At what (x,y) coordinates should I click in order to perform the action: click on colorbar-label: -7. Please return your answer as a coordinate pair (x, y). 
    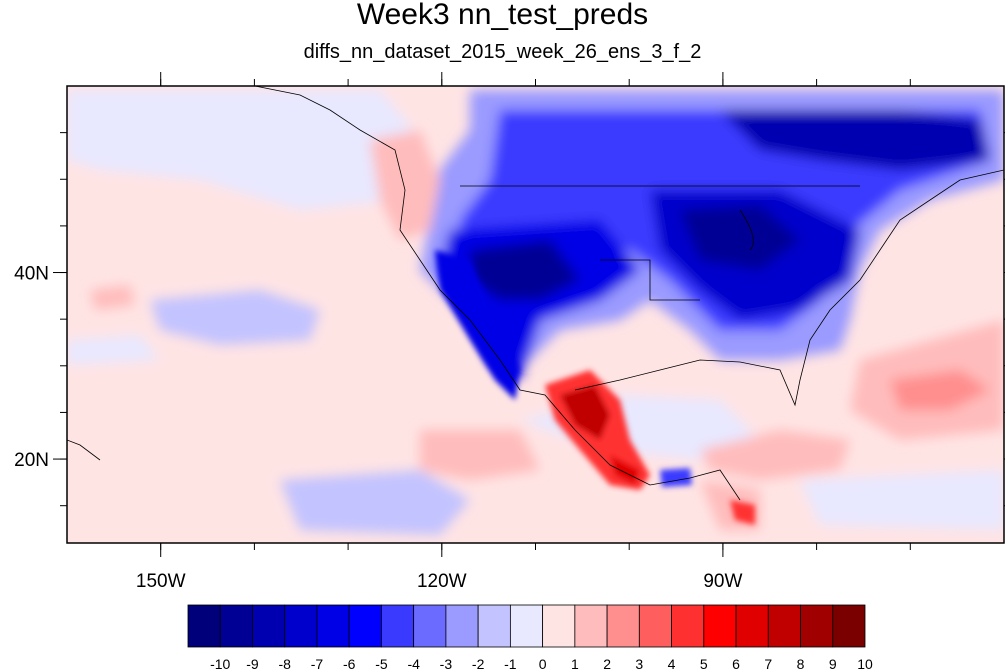
    Looking at the image, I should click on (317, 664).